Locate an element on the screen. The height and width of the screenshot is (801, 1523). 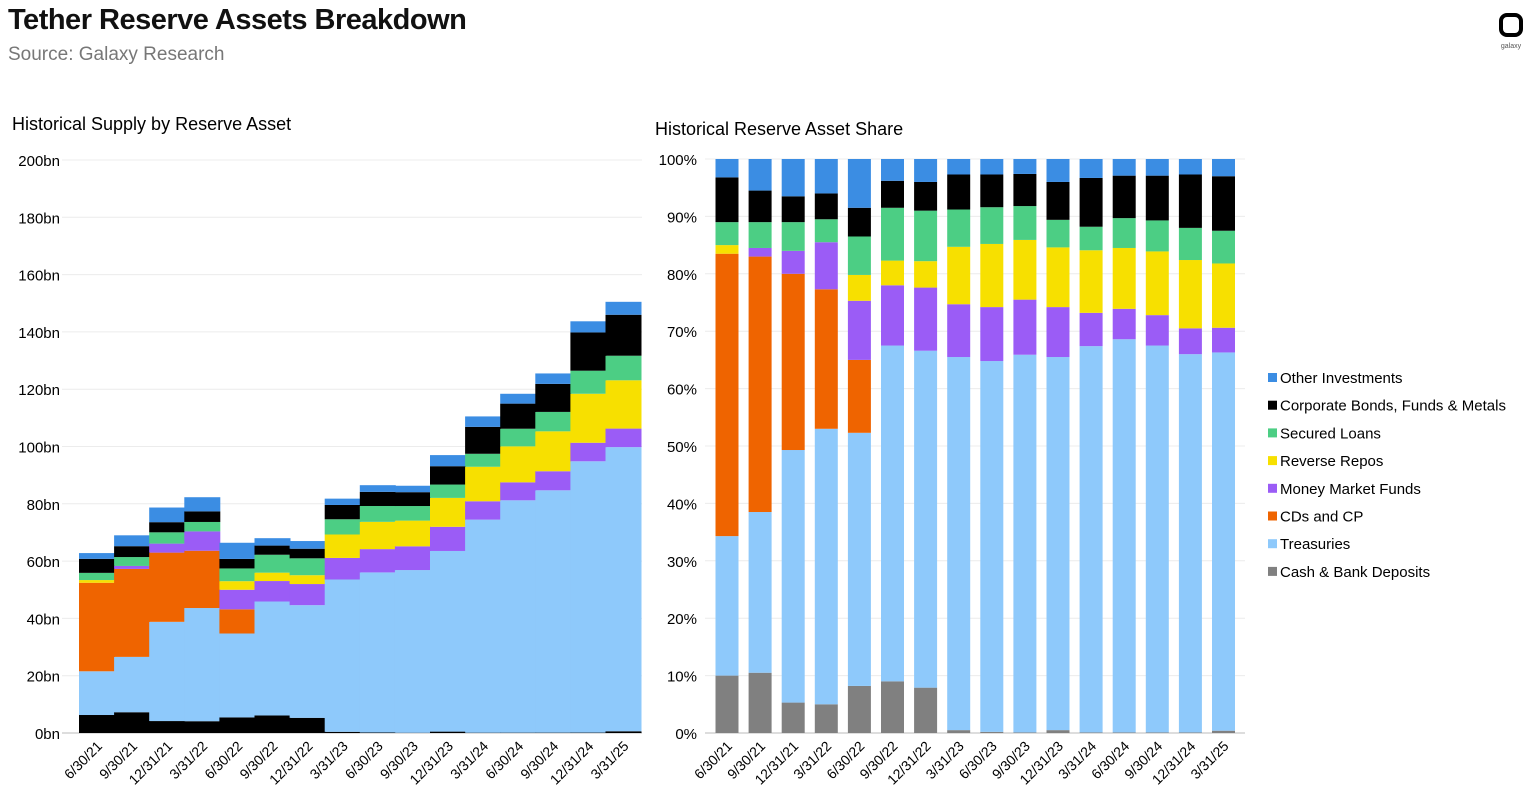
left-xtick-label: 3/31/25 is located at coordinates (609, 760).